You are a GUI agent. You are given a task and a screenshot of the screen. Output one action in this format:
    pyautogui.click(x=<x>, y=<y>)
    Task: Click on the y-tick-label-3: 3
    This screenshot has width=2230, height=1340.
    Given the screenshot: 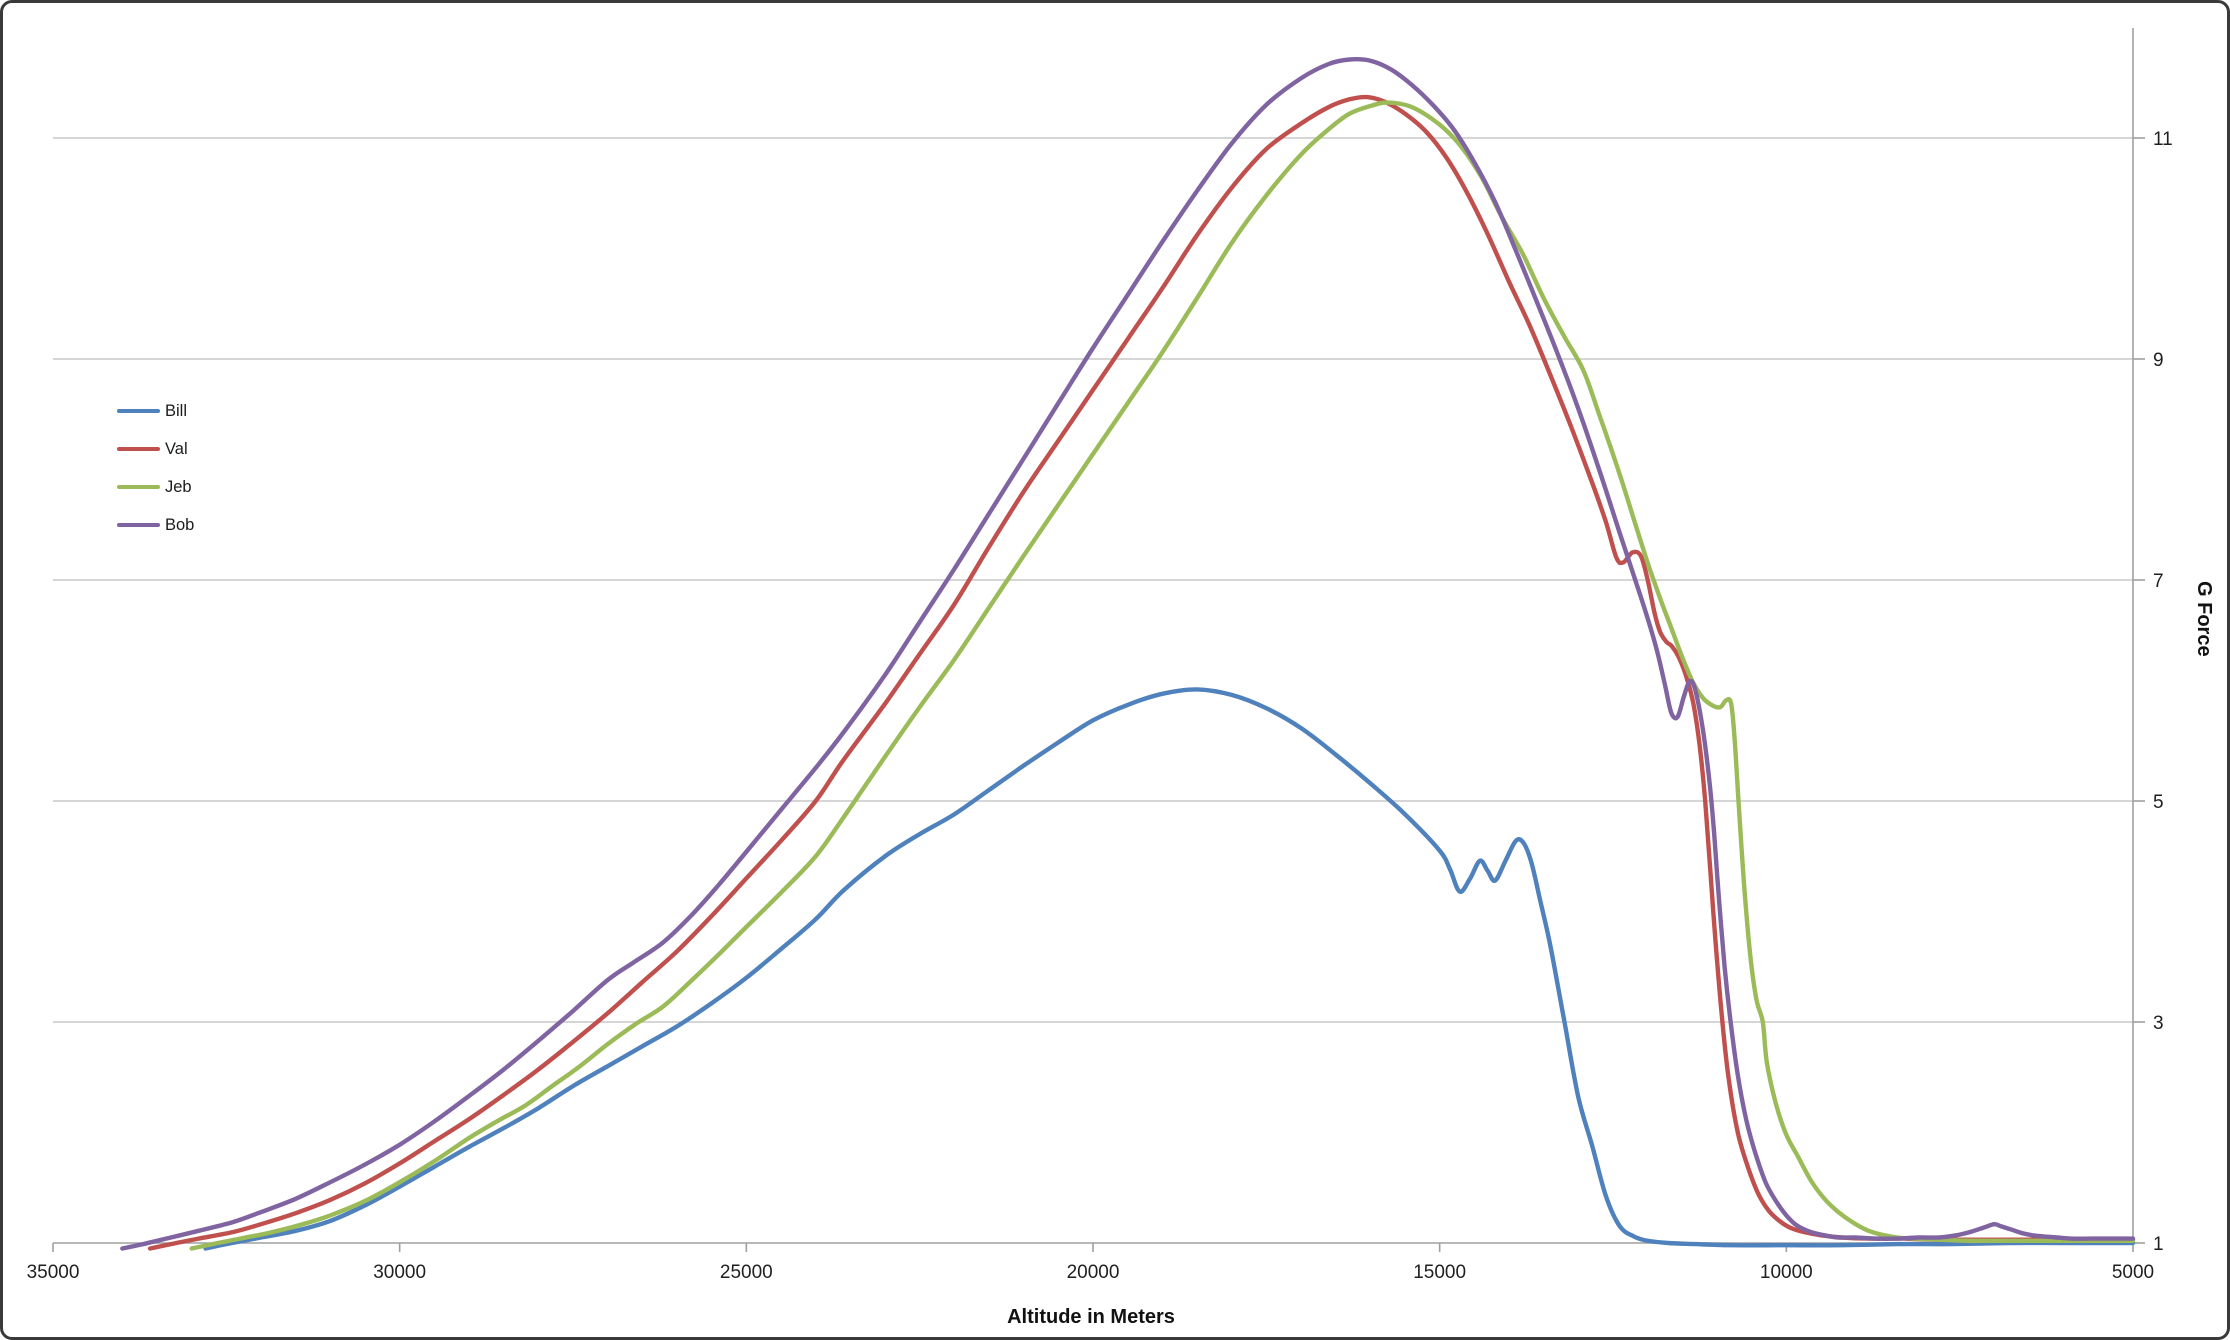 What is the action you would take?
    pyautogui.click(x=2158, y=1023)
    